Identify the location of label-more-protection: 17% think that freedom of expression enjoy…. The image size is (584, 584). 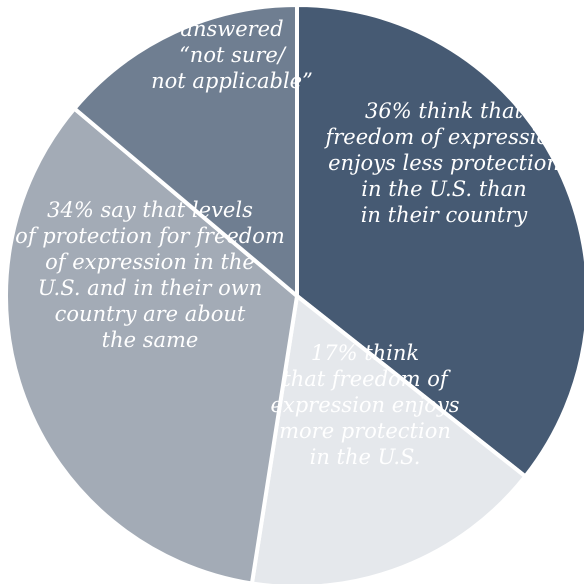
(364, 405).